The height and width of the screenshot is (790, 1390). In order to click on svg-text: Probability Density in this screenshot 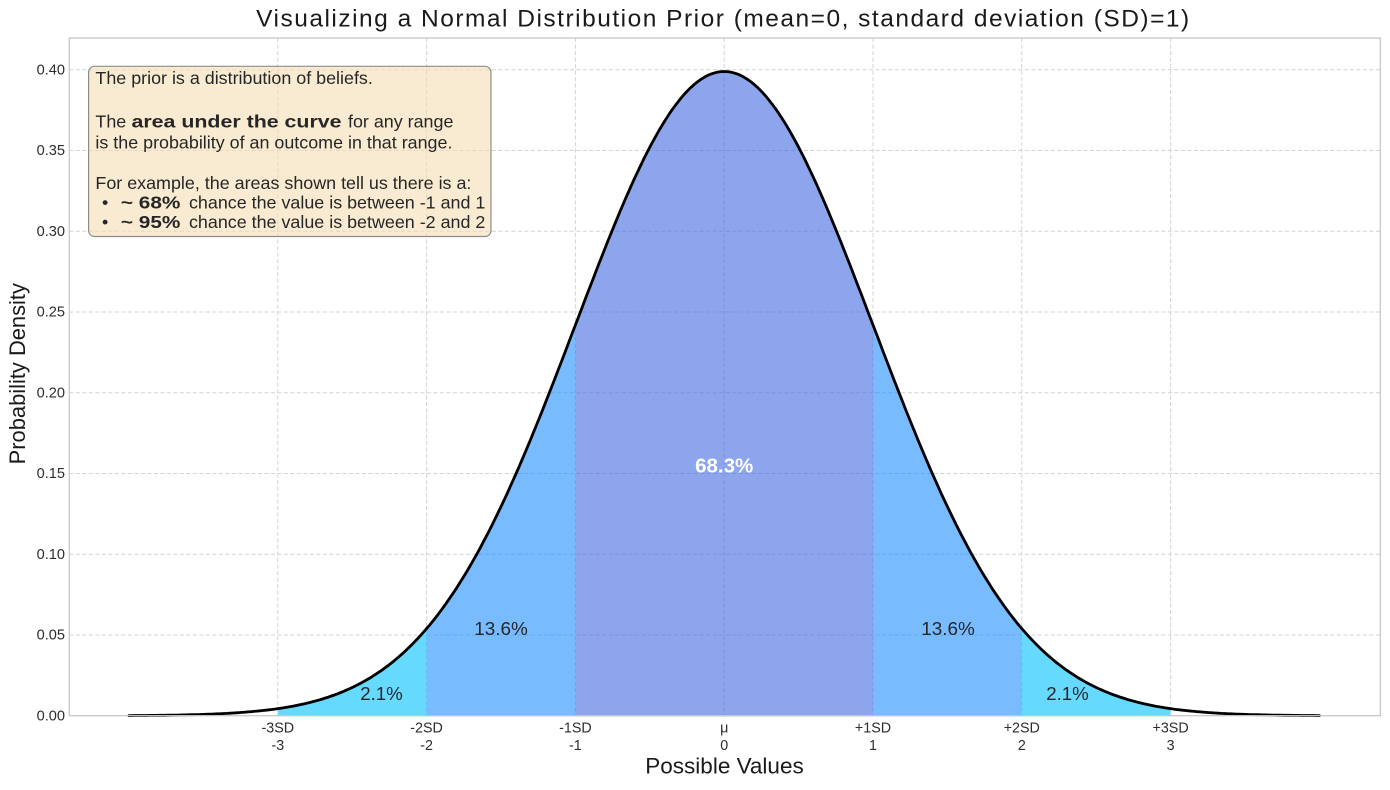, I will do `click(17, 373)`.